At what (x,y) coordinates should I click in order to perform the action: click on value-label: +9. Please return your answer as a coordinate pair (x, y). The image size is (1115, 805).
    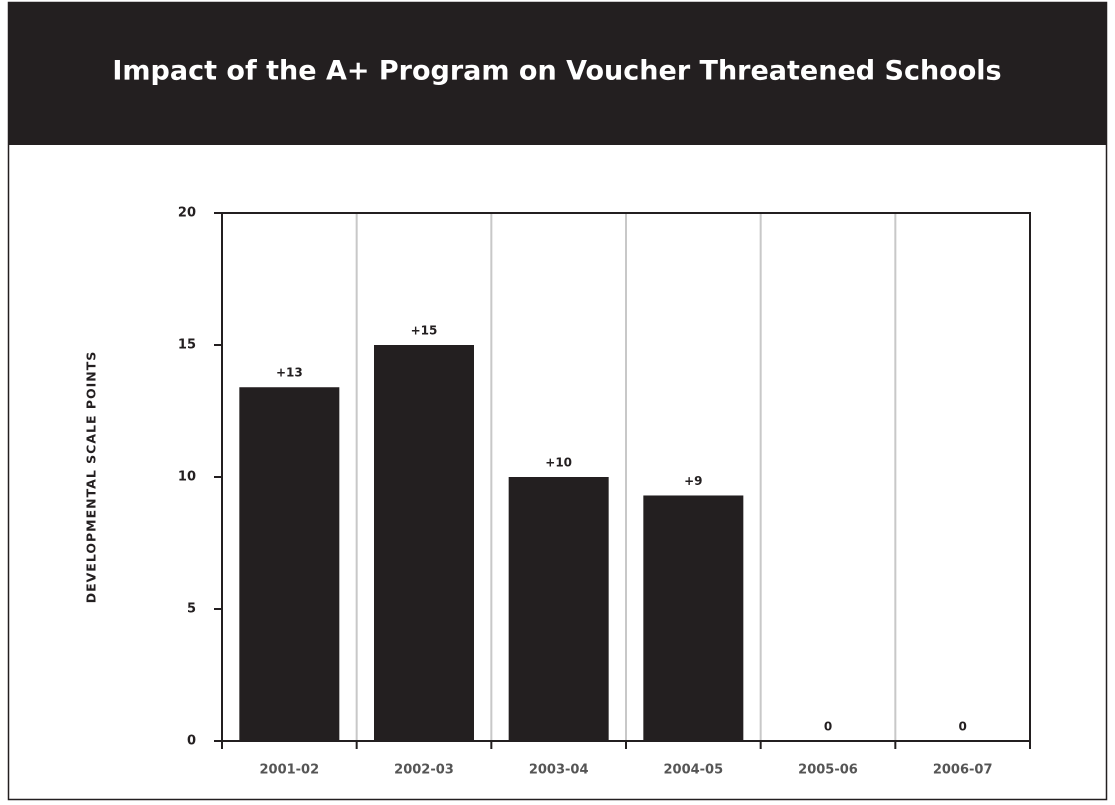
    Looking at the image, I should click on (693, 481).